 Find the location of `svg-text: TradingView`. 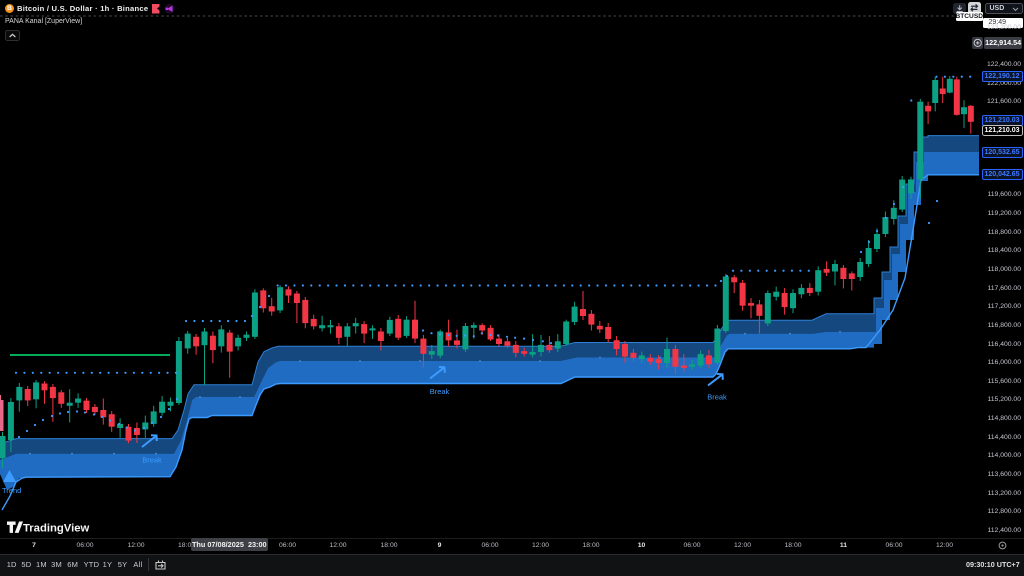

svg-text: TradingView is located at coordinates (56, 529).